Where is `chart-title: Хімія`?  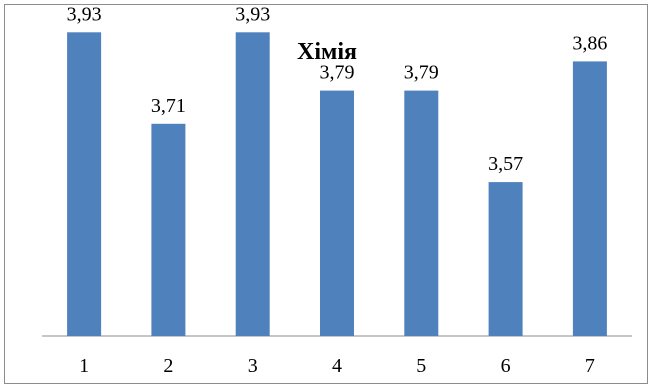 chart-title: Хімія is located at coordinates (327, 52).